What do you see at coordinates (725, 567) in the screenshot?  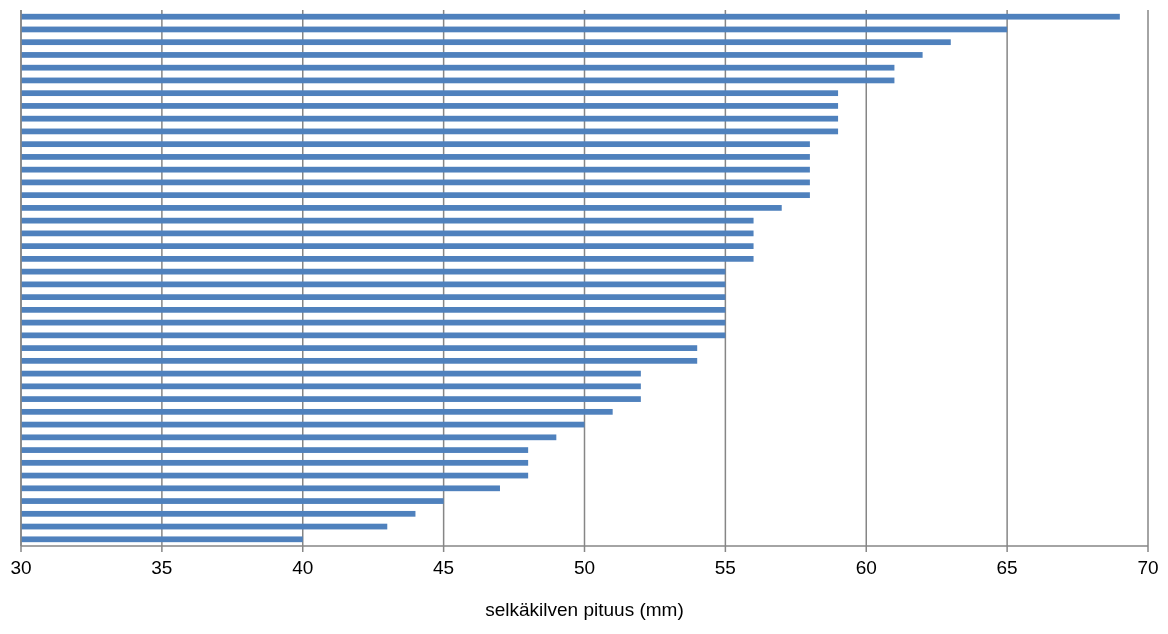 I see `x-tick-label: 55` at bounding box center [725, 567].